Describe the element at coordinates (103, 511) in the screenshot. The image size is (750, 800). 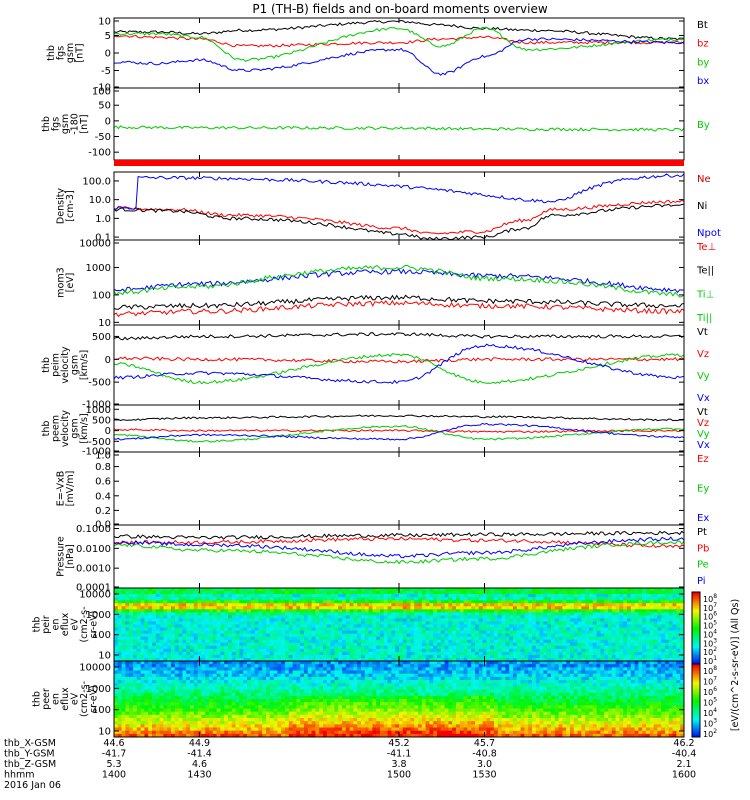
I see `y-tick-label: 0.2` at that location.